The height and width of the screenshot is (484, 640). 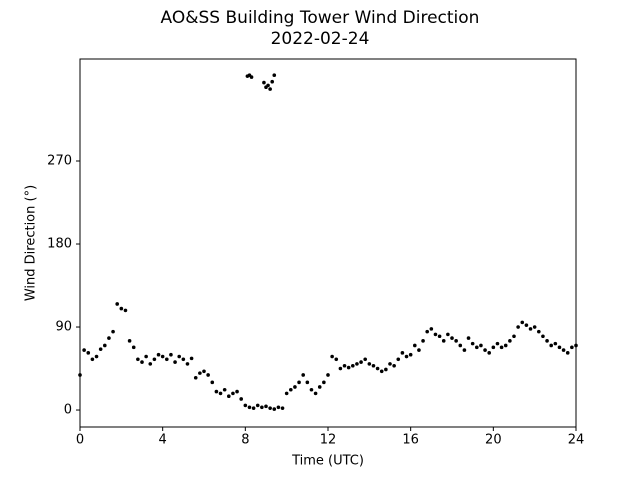 What do you see at coordinates (68, 410) in the screenshot?
I see `y-tick-label: 0` at bounding box center [68, 410].